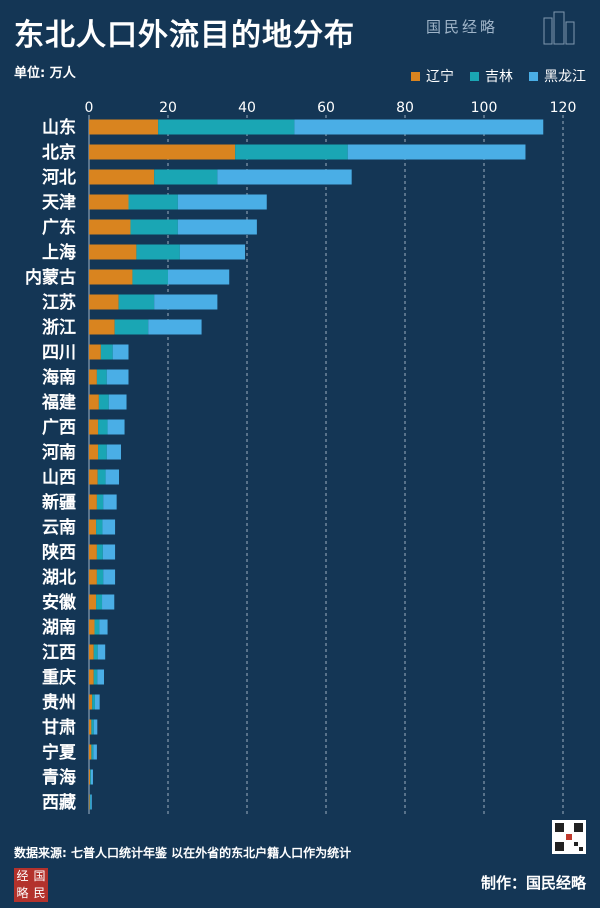 This screenshot has height=908, width=600. Describe the element at coordinates (59, 552) in the screenshot. I see `category-label: 陕西` at that location.